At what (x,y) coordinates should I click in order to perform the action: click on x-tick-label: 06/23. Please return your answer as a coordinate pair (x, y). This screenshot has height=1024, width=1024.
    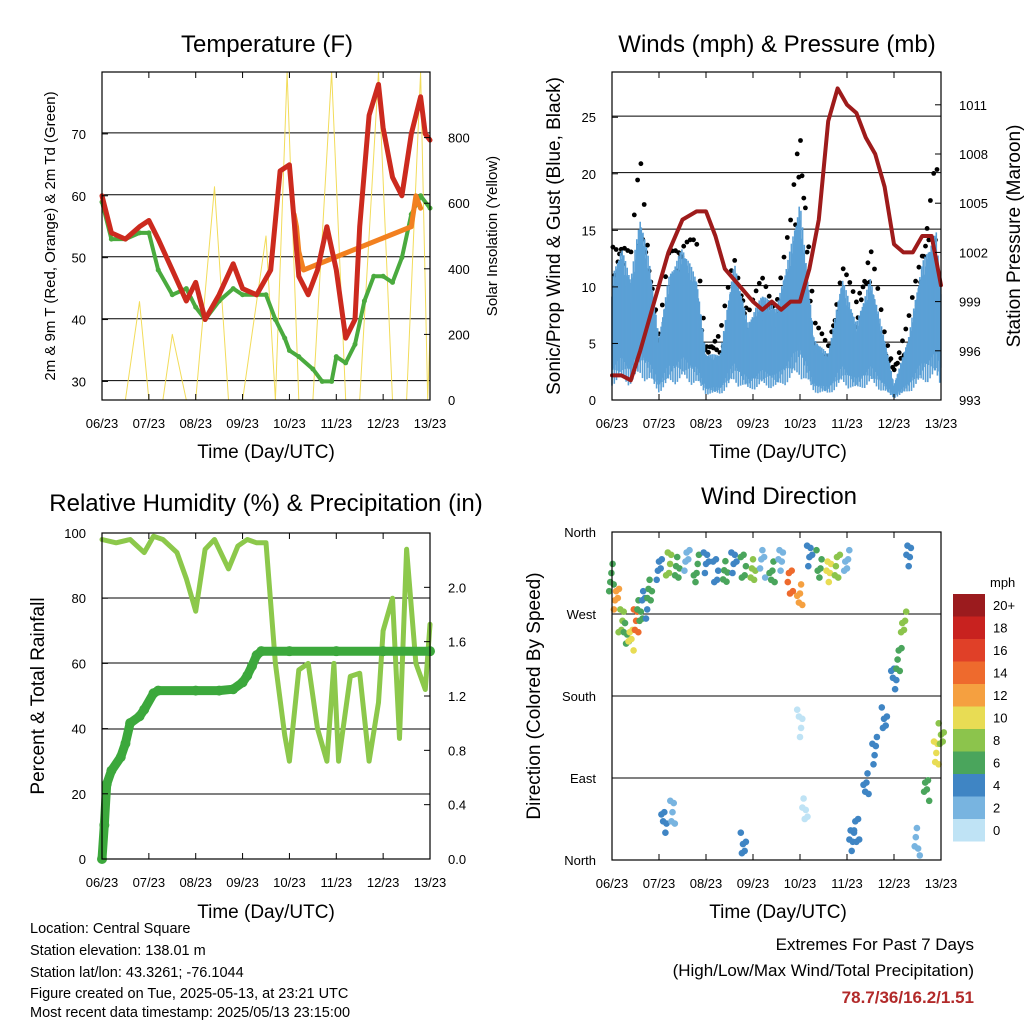
    Looking at the image, I should click on (102, 423).